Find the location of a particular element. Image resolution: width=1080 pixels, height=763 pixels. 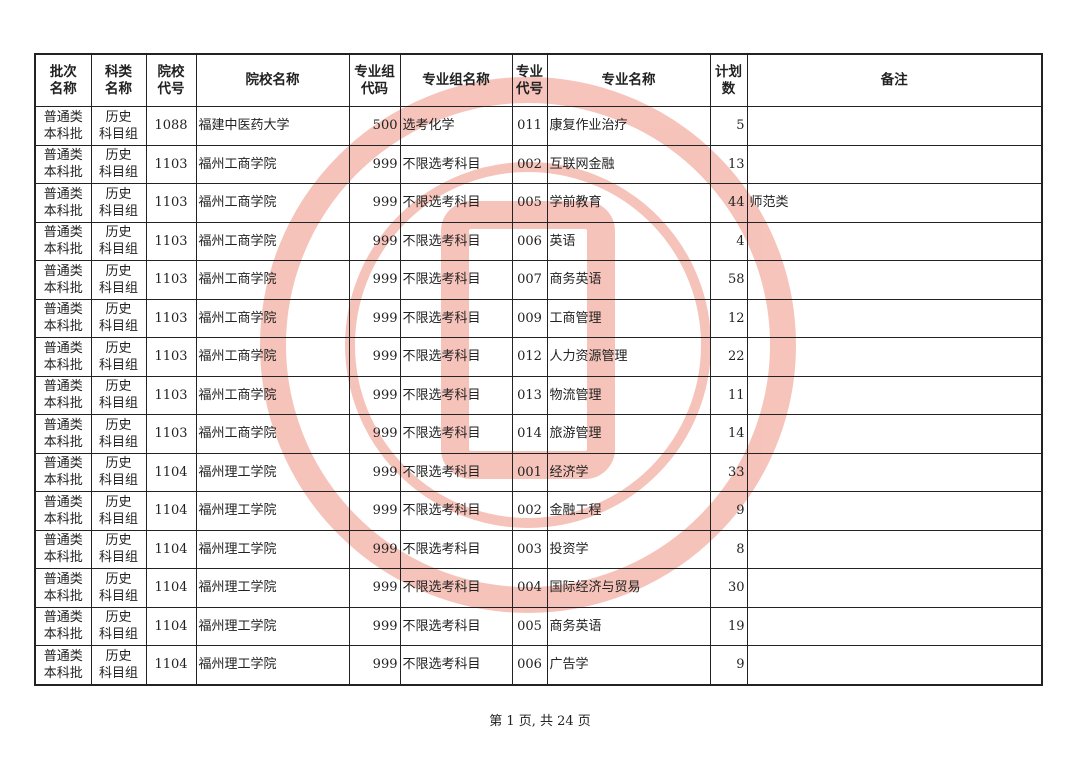

header-group-name: 专业组名称 is located at coordinates (456, 80).